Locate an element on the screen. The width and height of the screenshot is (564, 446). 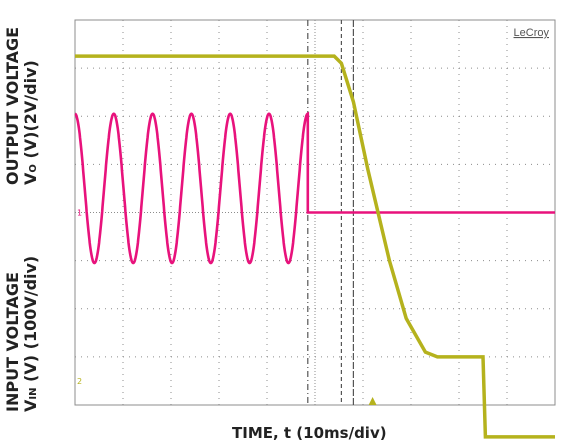
output-voltage-title-suffix: (V)(2V/div) is located at coordinates (30, 112).